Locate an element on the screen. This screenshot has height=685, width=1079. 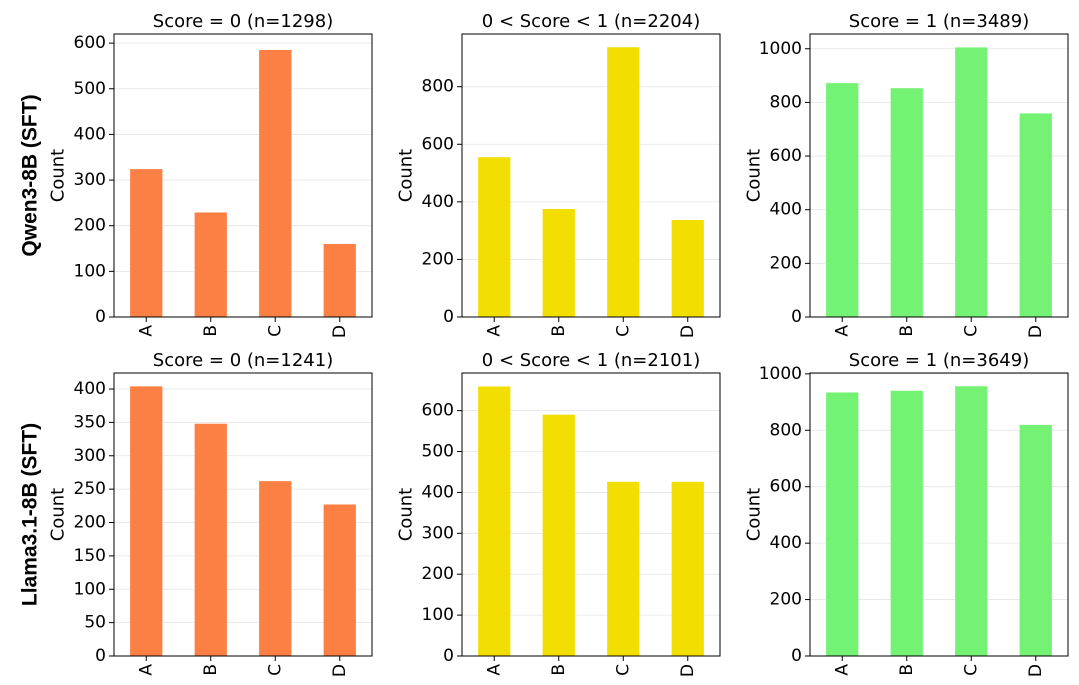
y-tick-label: 250 is located at coordinates (90, 489).